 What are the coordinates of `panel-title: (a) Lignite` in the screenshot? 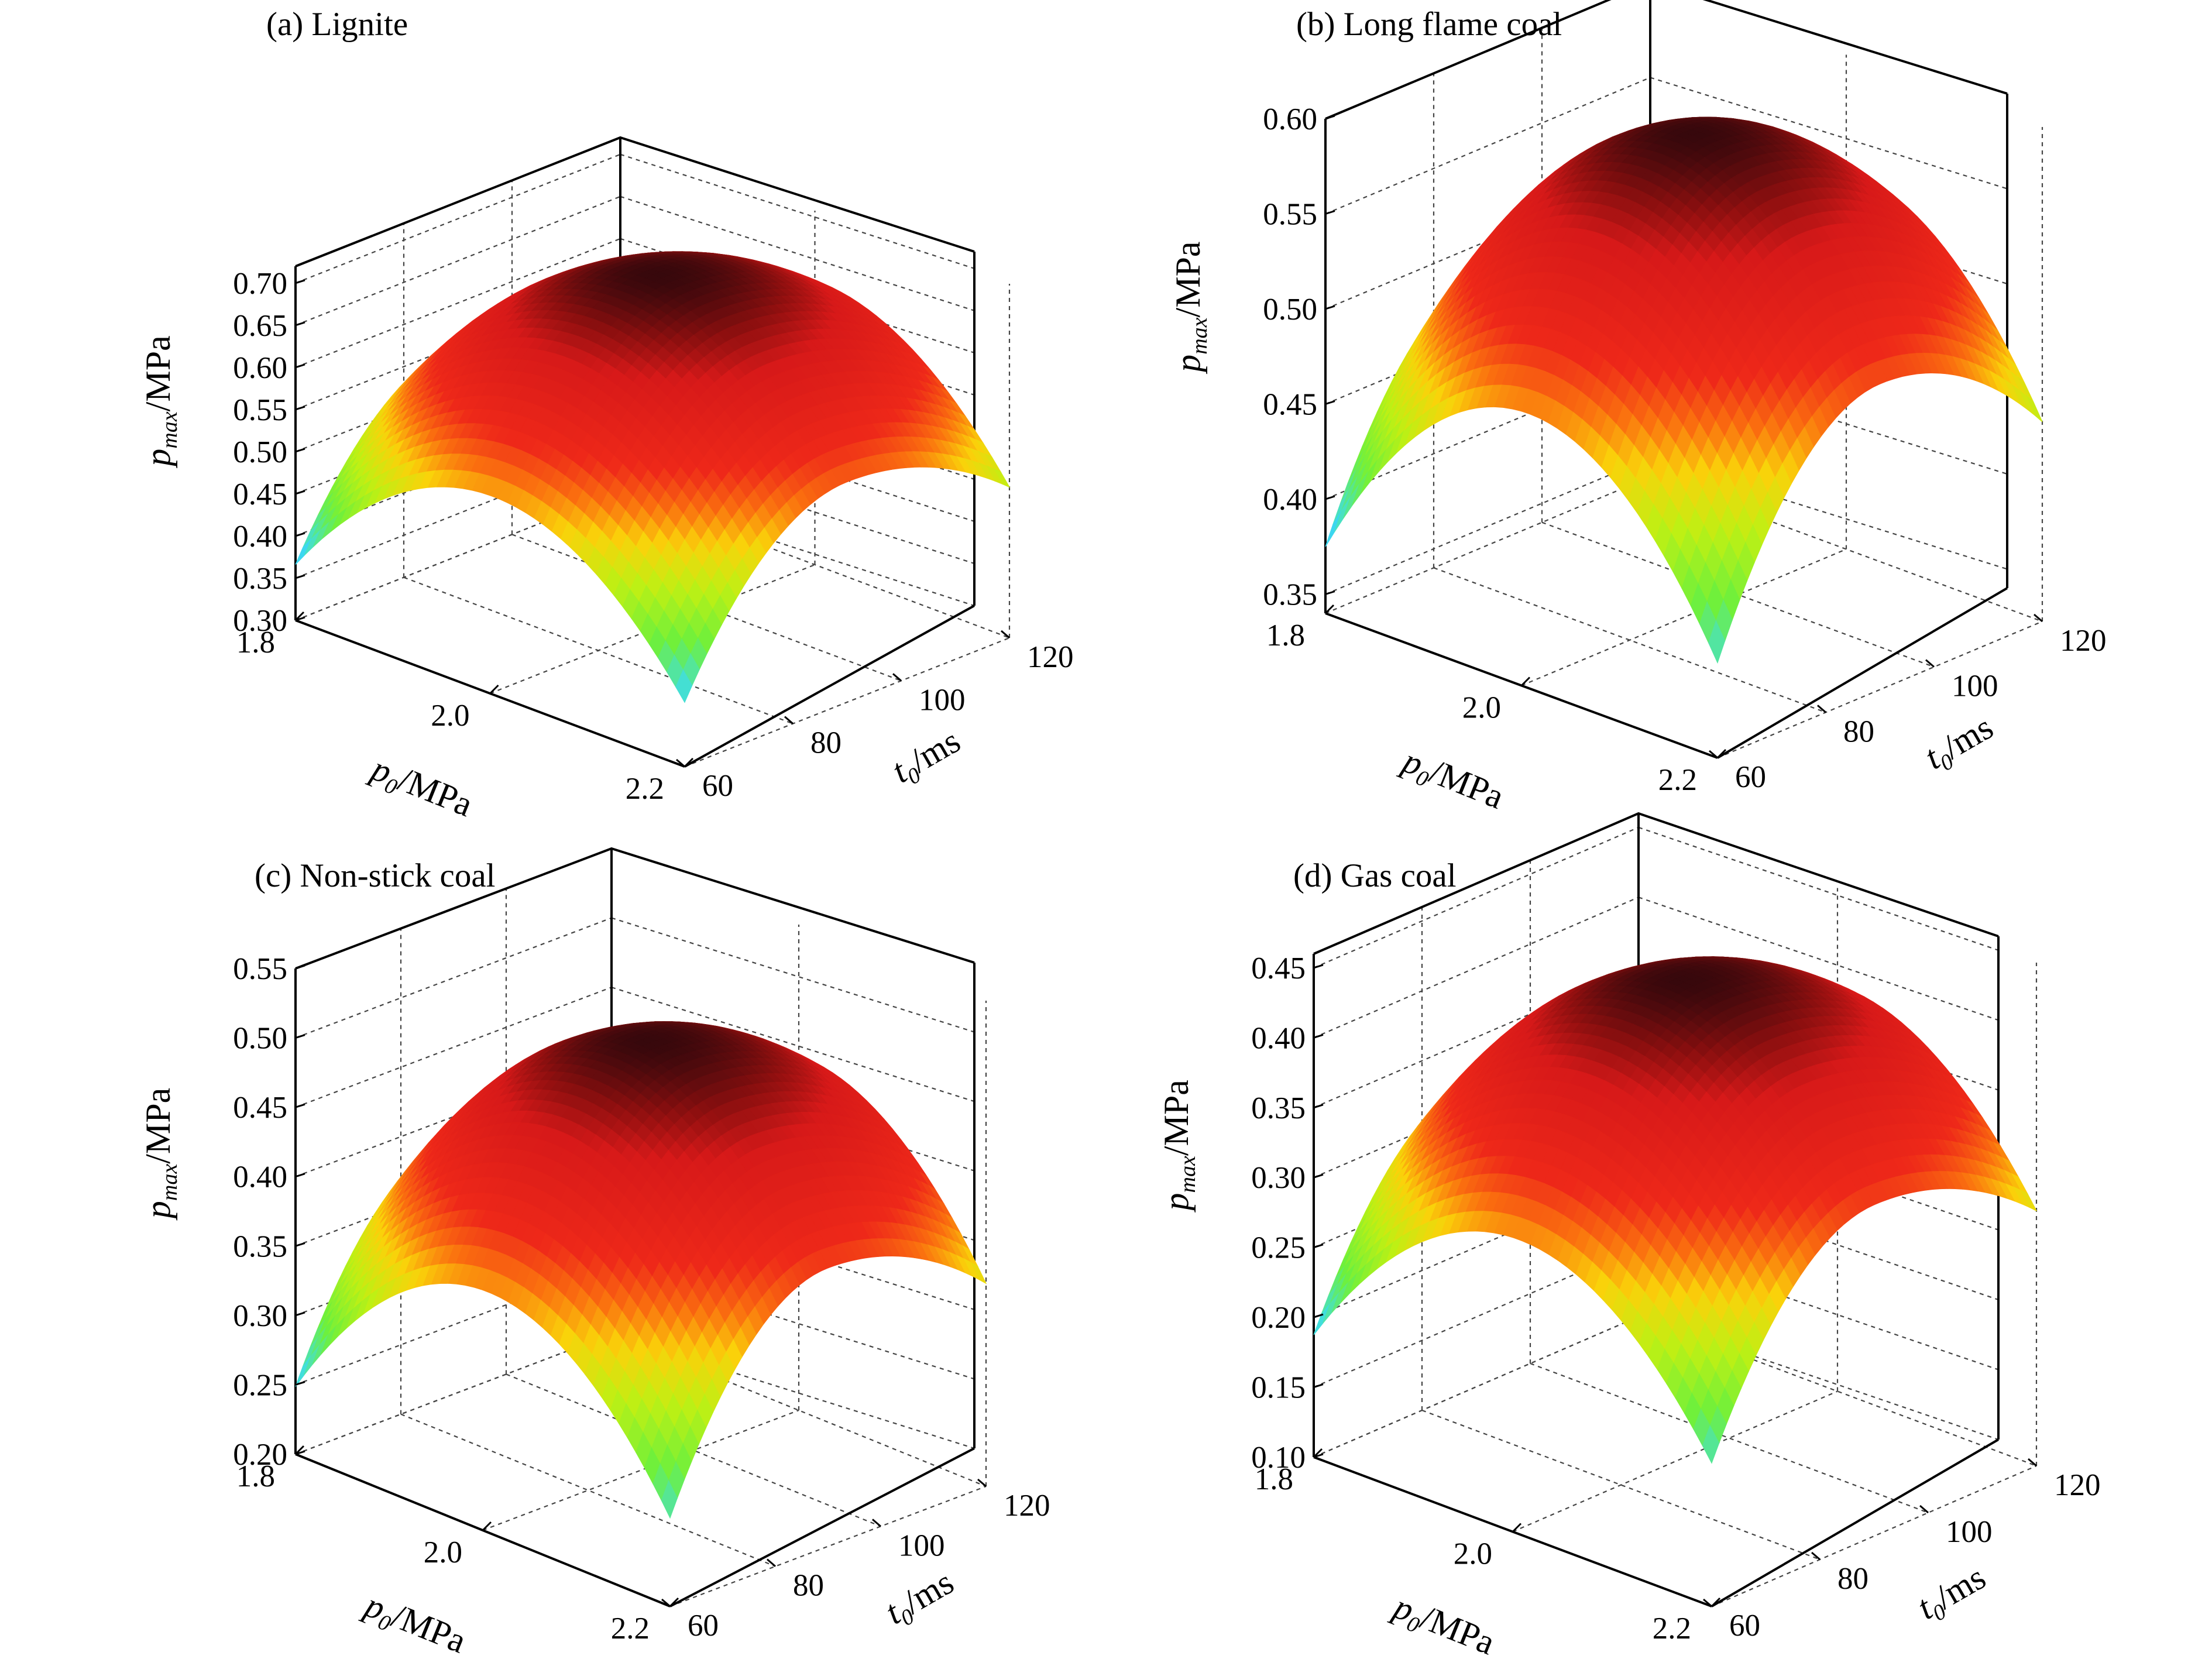 It's located at (337, 24).